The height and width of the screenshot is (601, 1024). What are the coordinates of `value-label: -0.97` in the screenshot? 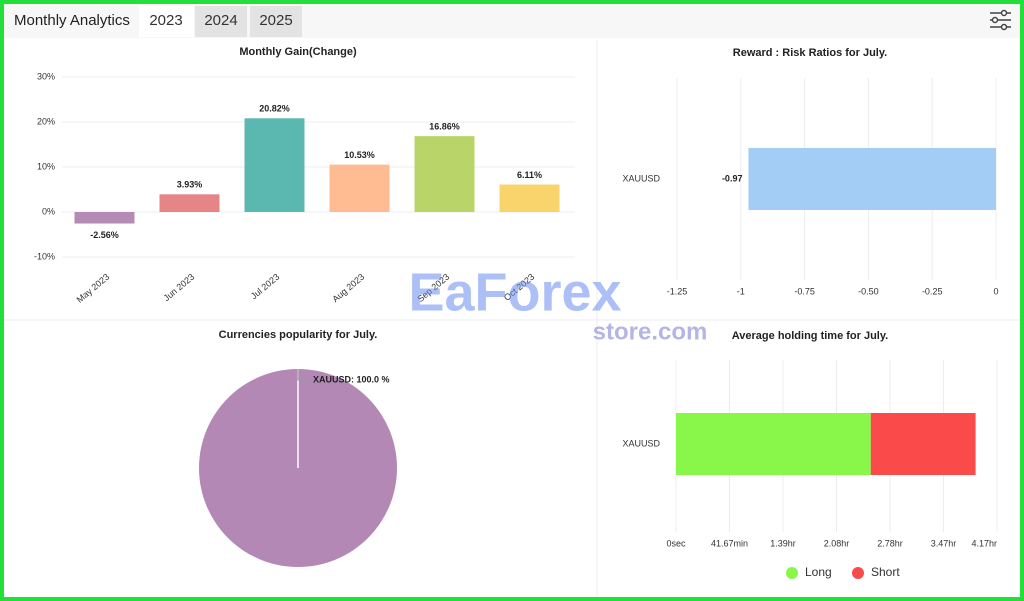 It's located at (732, 178).